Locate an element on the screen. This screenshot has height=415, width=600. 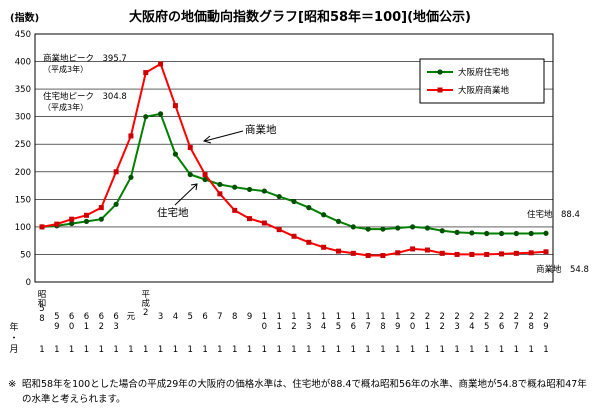
commercial-peak-label: 商業地ピーク 395.7 is located at coordinates (85, 58).